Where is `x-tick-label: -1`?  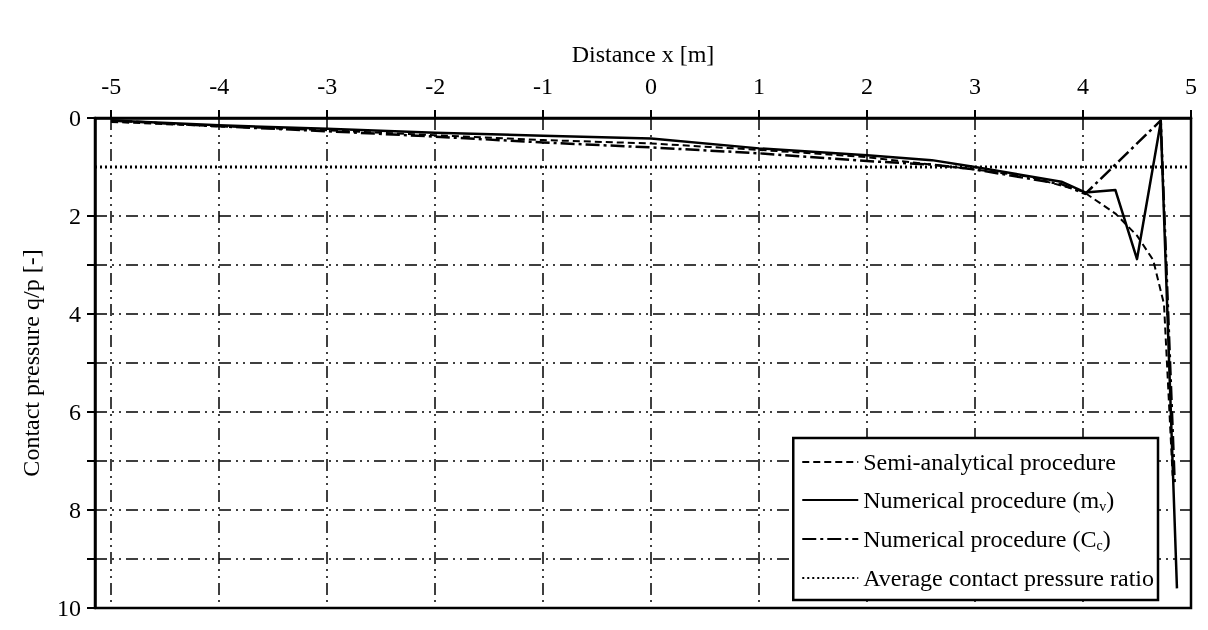 x-tick-label: -1 is located at coordinates (543, 86).